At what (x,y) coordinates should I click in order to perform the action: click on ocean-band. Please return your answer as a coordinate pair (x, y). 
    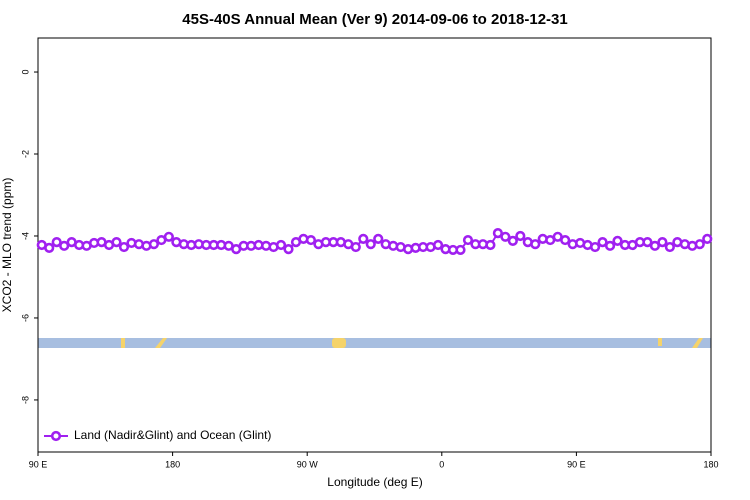
    Looking at the image, I should click on (374, 343).